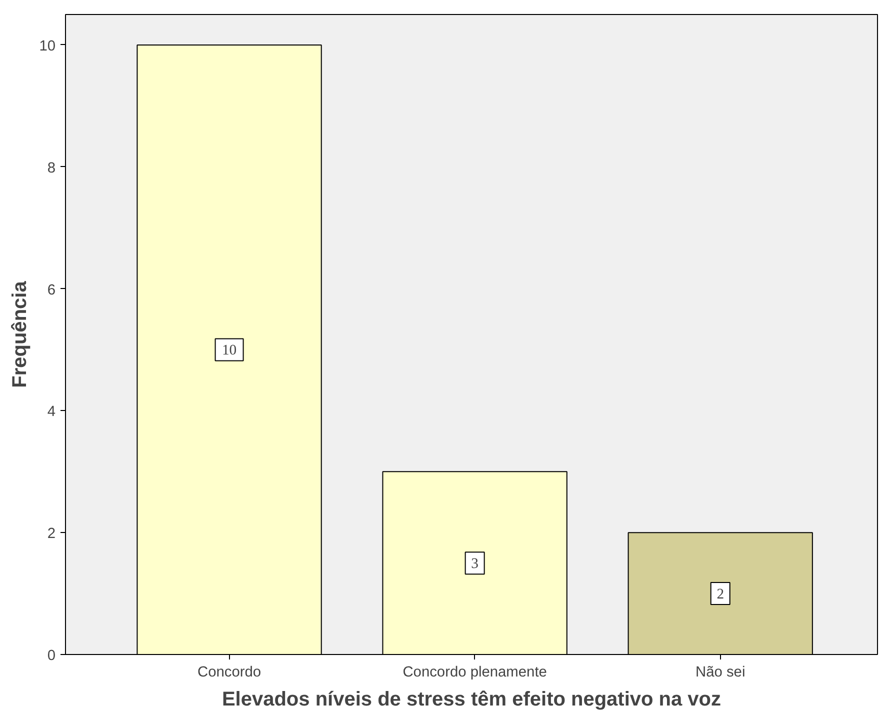  I want to click on x-tick-label: Concordo, so click(230, 672).